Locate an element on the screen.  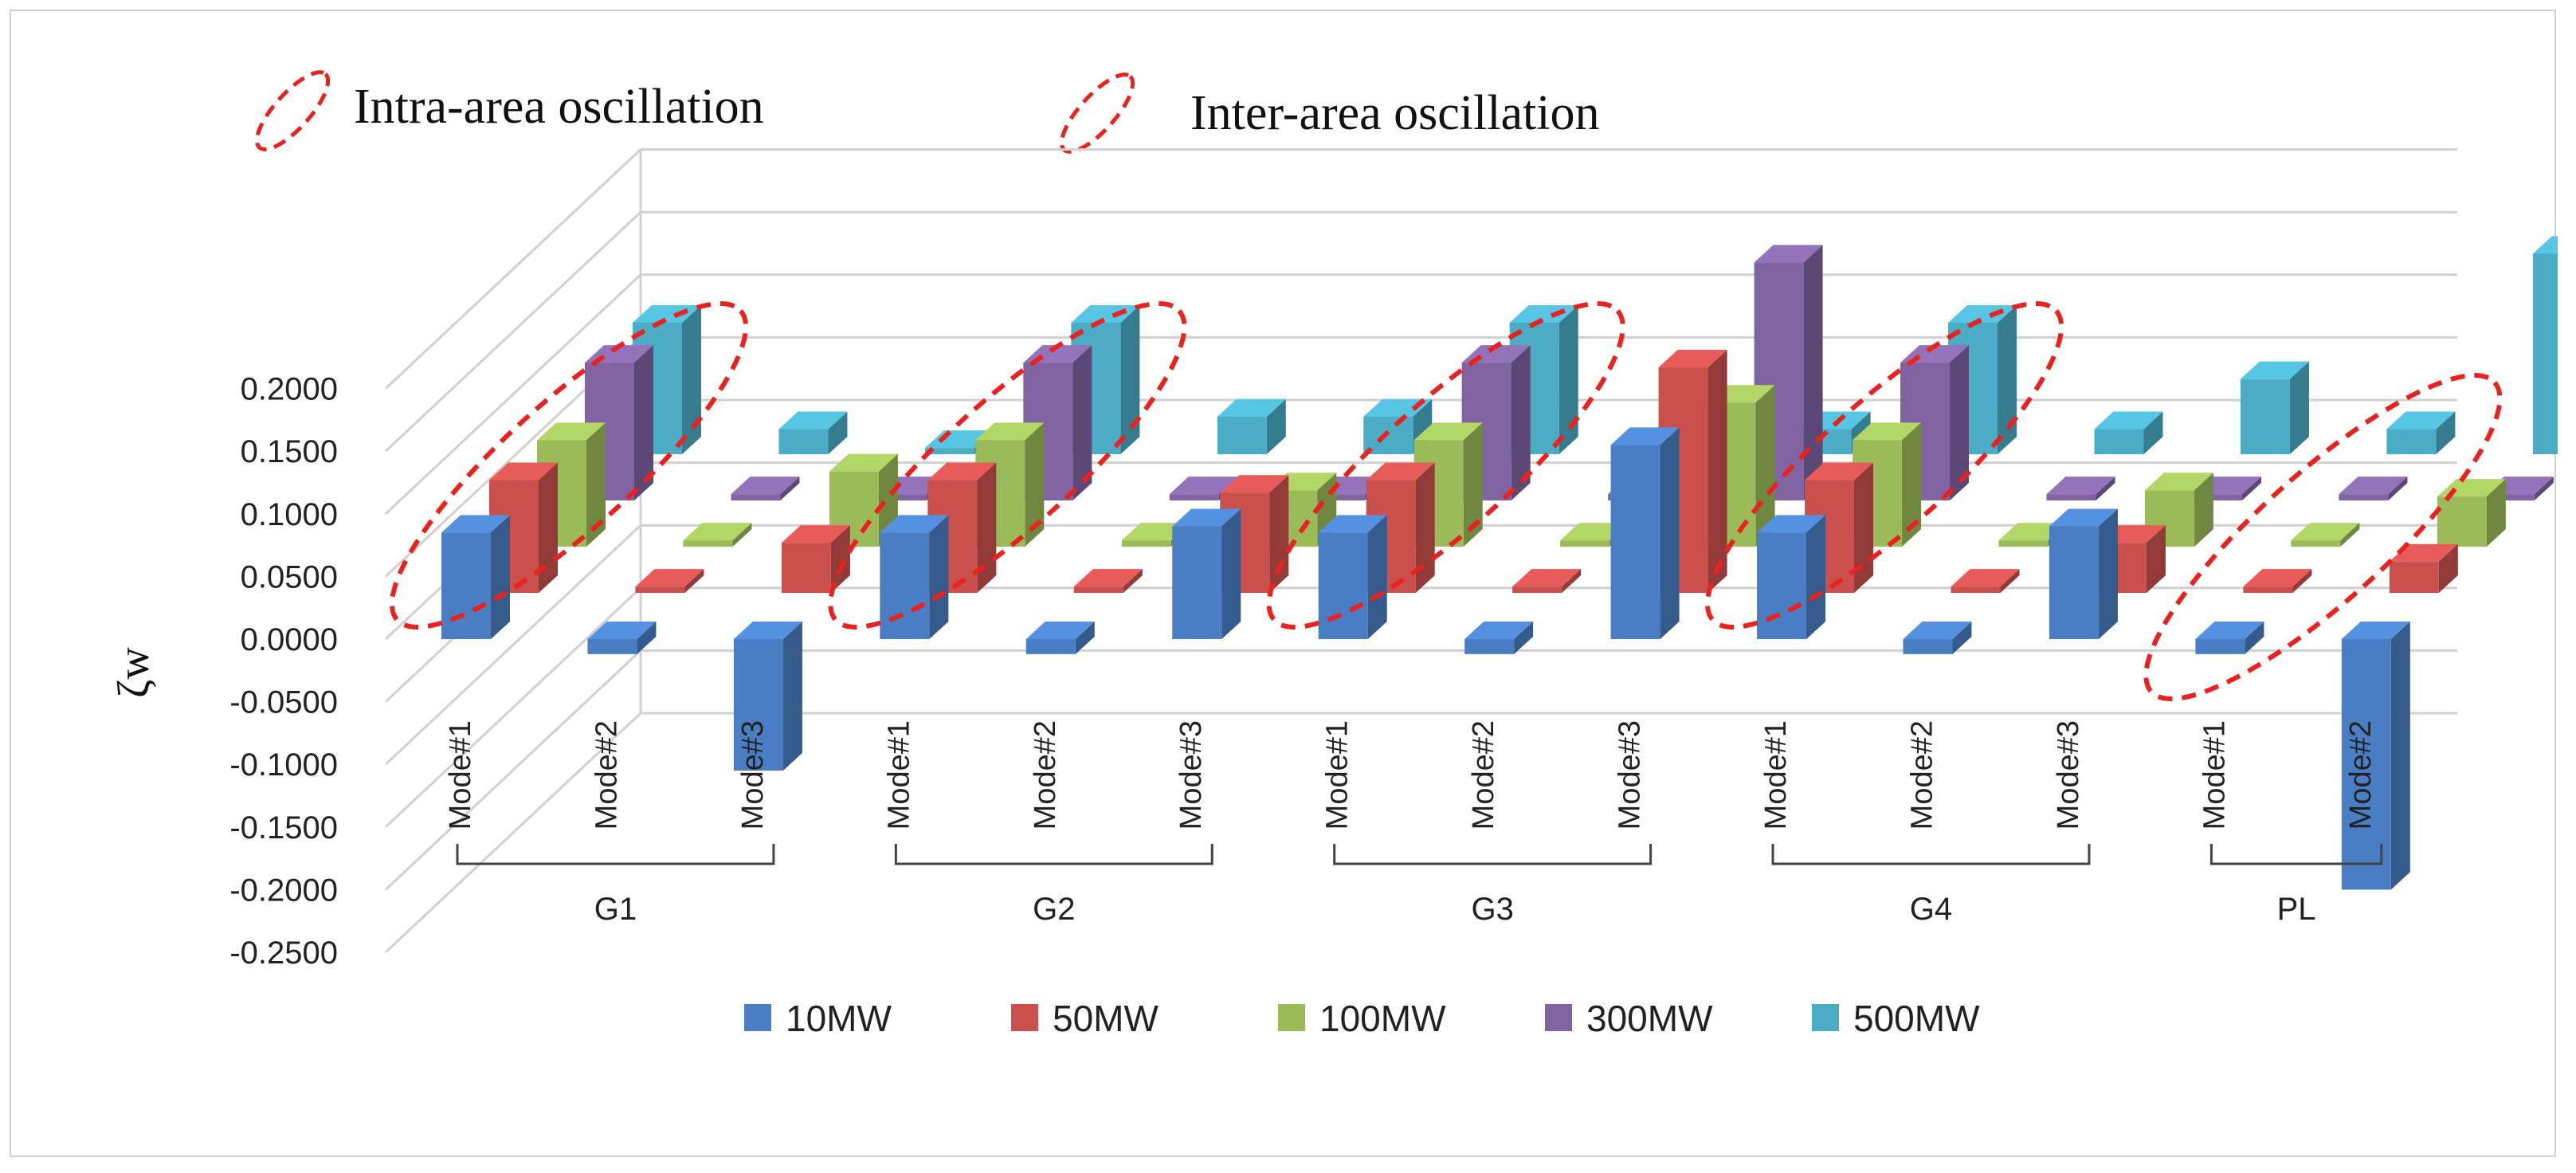
inter-area-label: Inter-area oscillation is located at coordinates (1394, 113).